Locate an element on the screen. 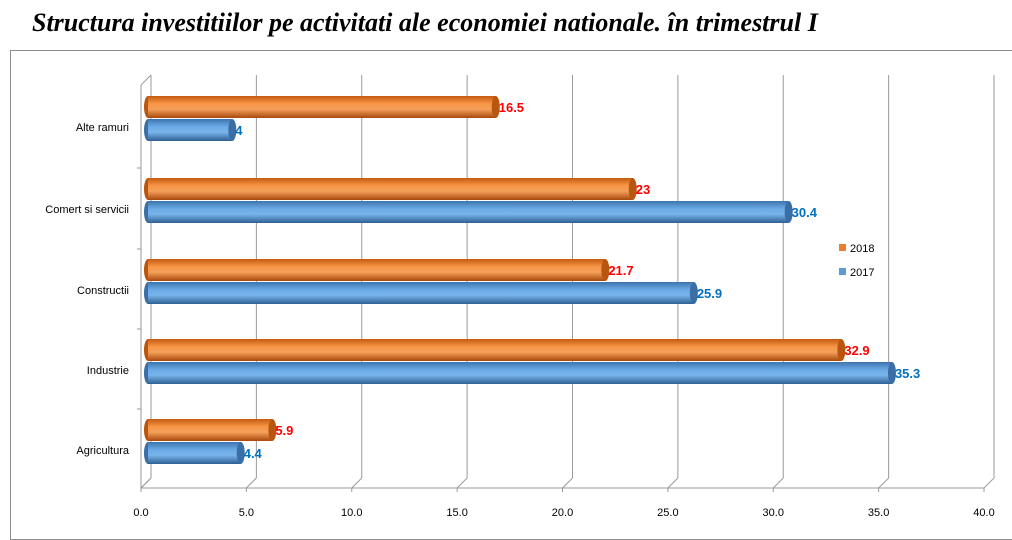  x-tick-label: 30.0 is located at coordinates (773, 513).